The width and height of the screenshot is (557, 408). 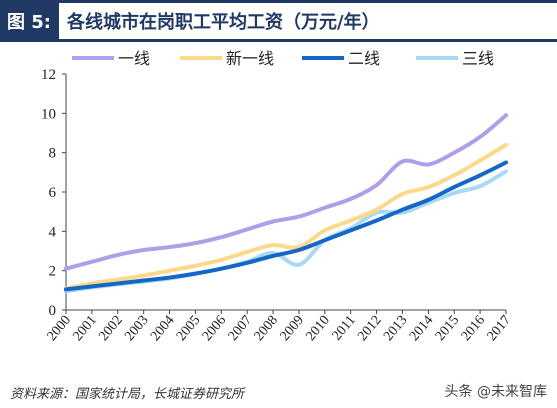 I want to click on y-tick-label: 12, so click(x=48, y=75).